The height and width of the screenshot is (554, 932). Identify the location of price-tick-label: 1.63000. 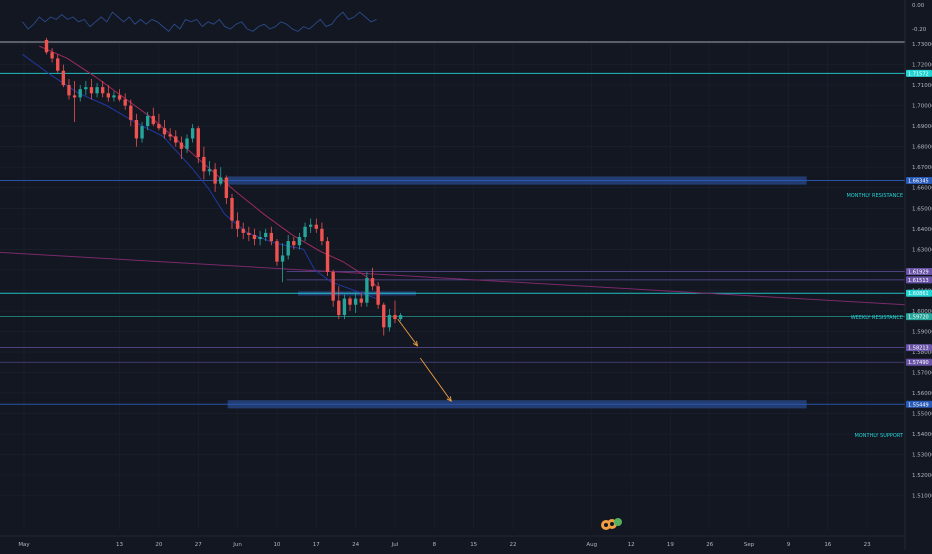
(922, 250).